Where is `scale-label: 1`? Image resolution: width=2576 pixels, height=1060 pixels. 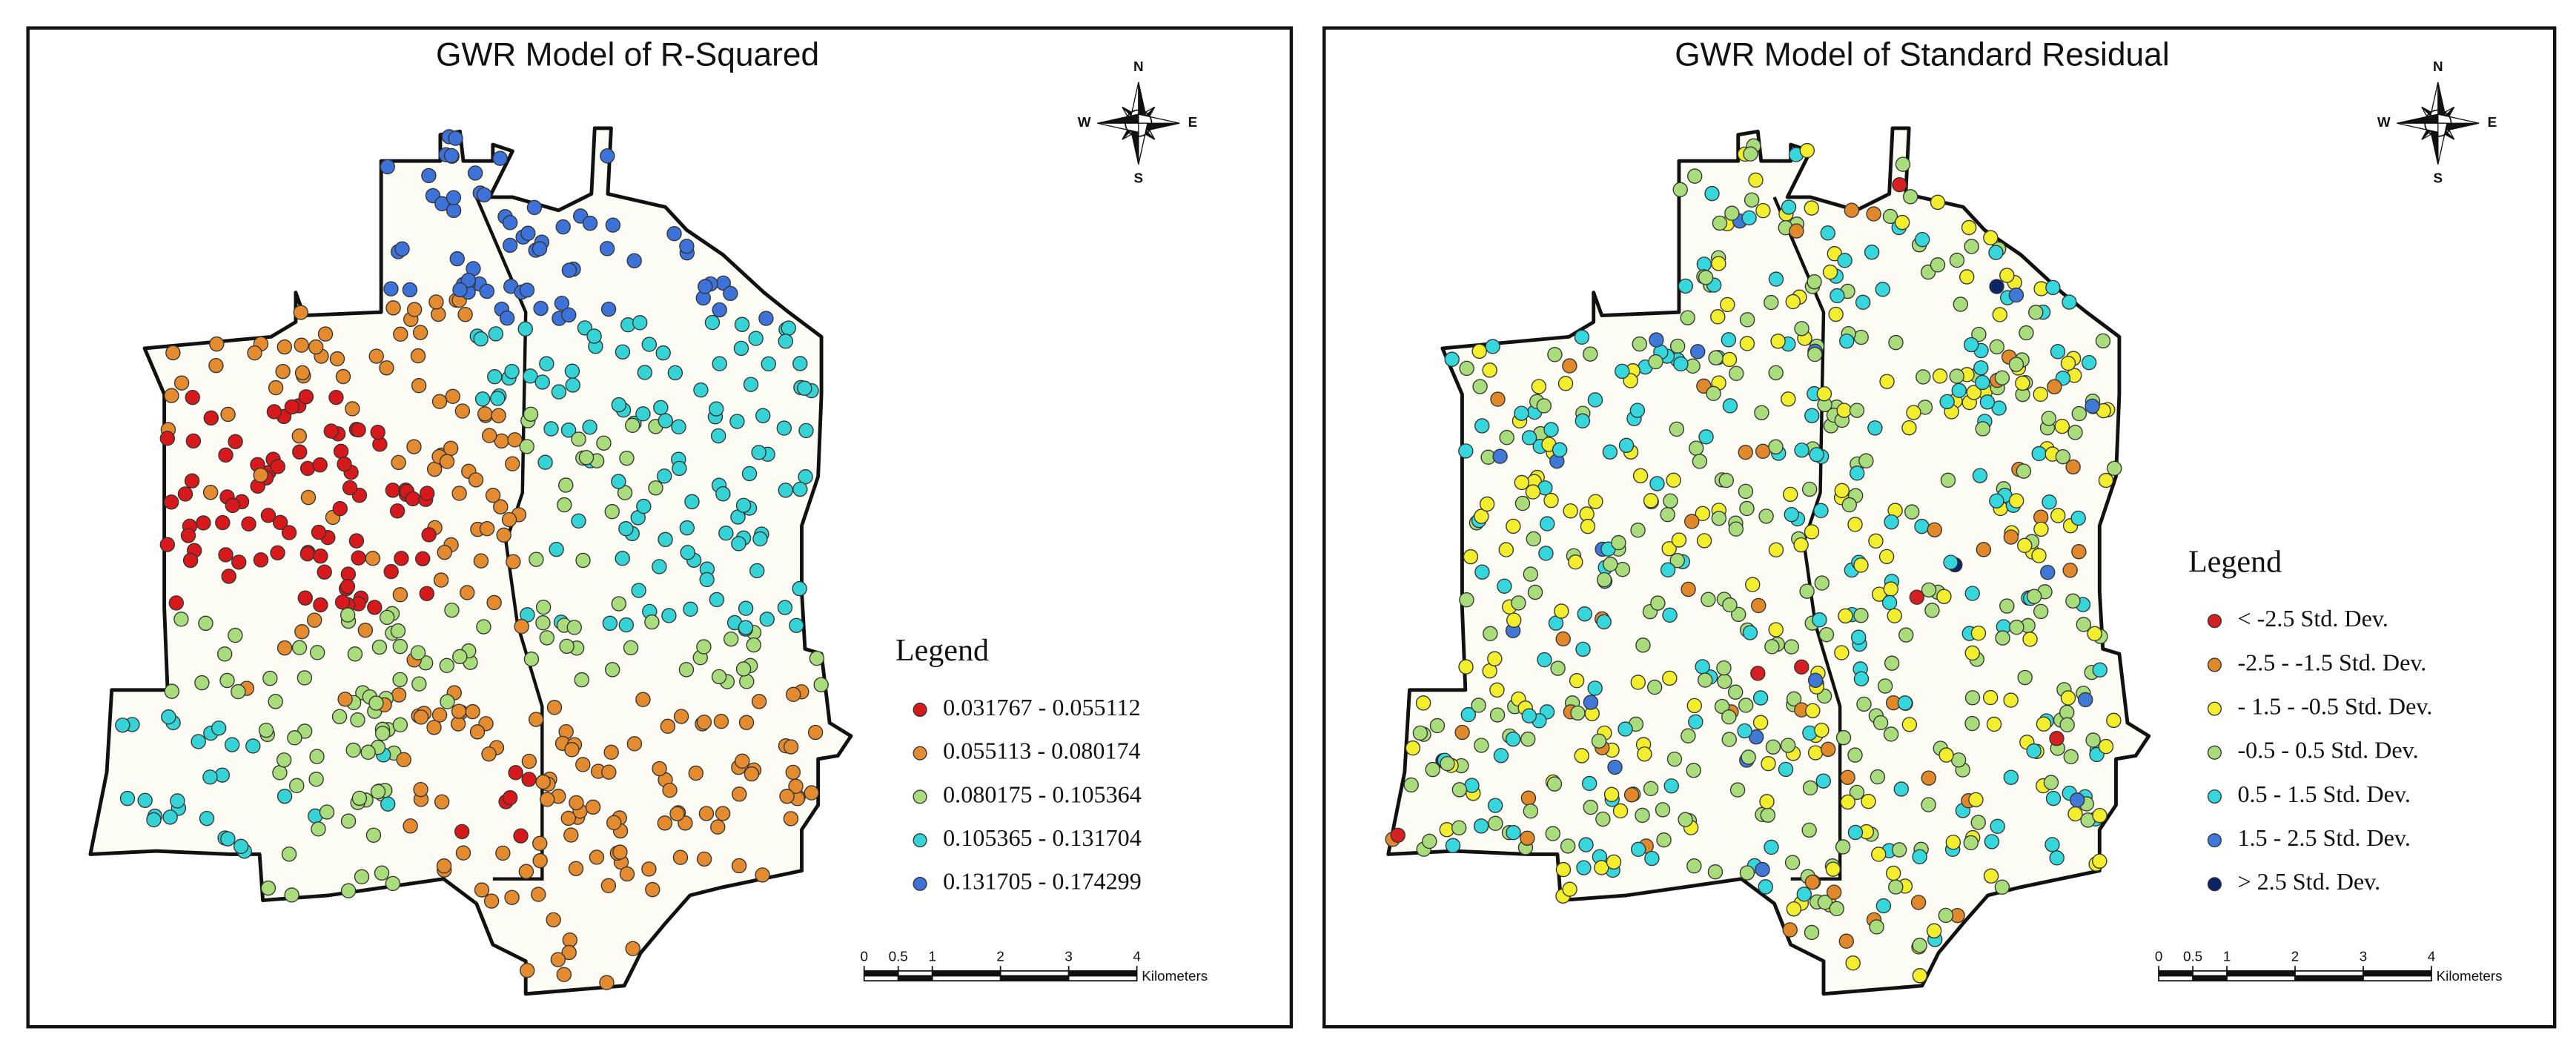
scale-label: 1 is located at coordinates (2227, 957).